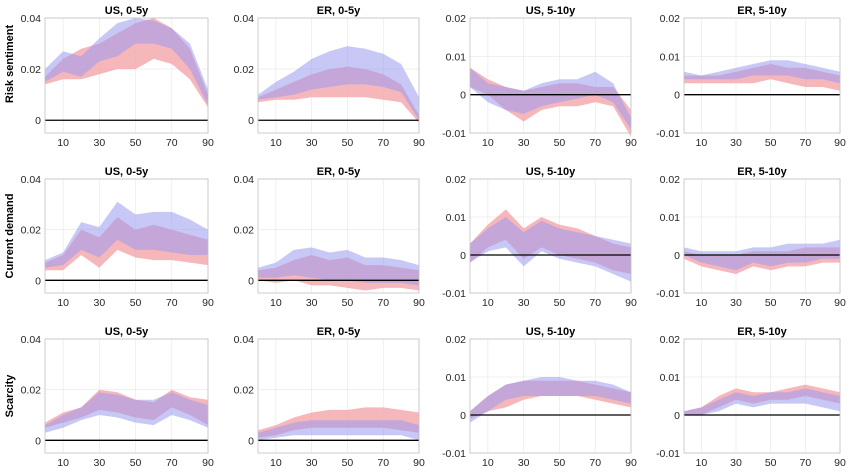  I want to click on panel-0-0: 0 0.02 0.04 10 30 50 70 90 US, 0-5y, so click(117, 77).